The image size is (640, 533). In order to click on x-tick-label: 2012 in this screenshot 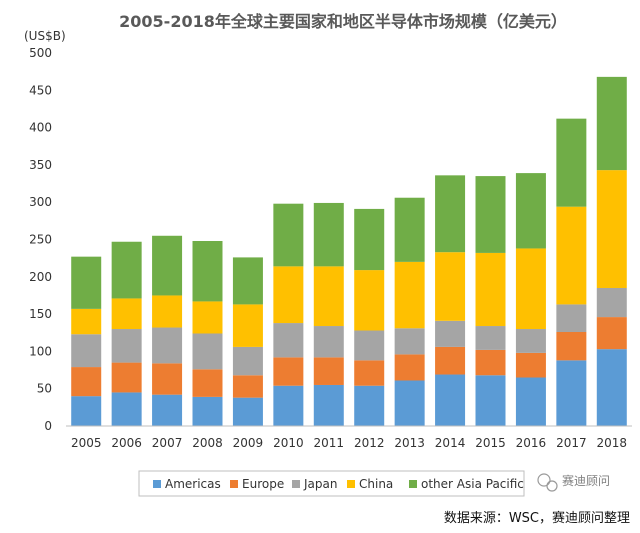, I will do `click(369, 443)`.